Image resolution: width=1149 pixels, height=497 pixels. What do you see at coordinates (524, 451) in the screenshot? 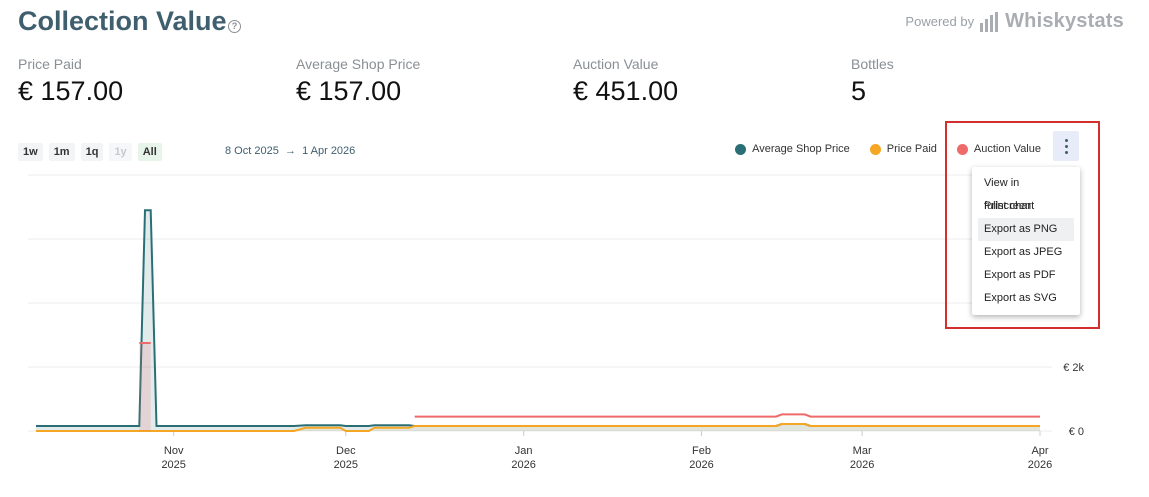
I see `x-tick-label: Jan` at bounding box center [524, 451].